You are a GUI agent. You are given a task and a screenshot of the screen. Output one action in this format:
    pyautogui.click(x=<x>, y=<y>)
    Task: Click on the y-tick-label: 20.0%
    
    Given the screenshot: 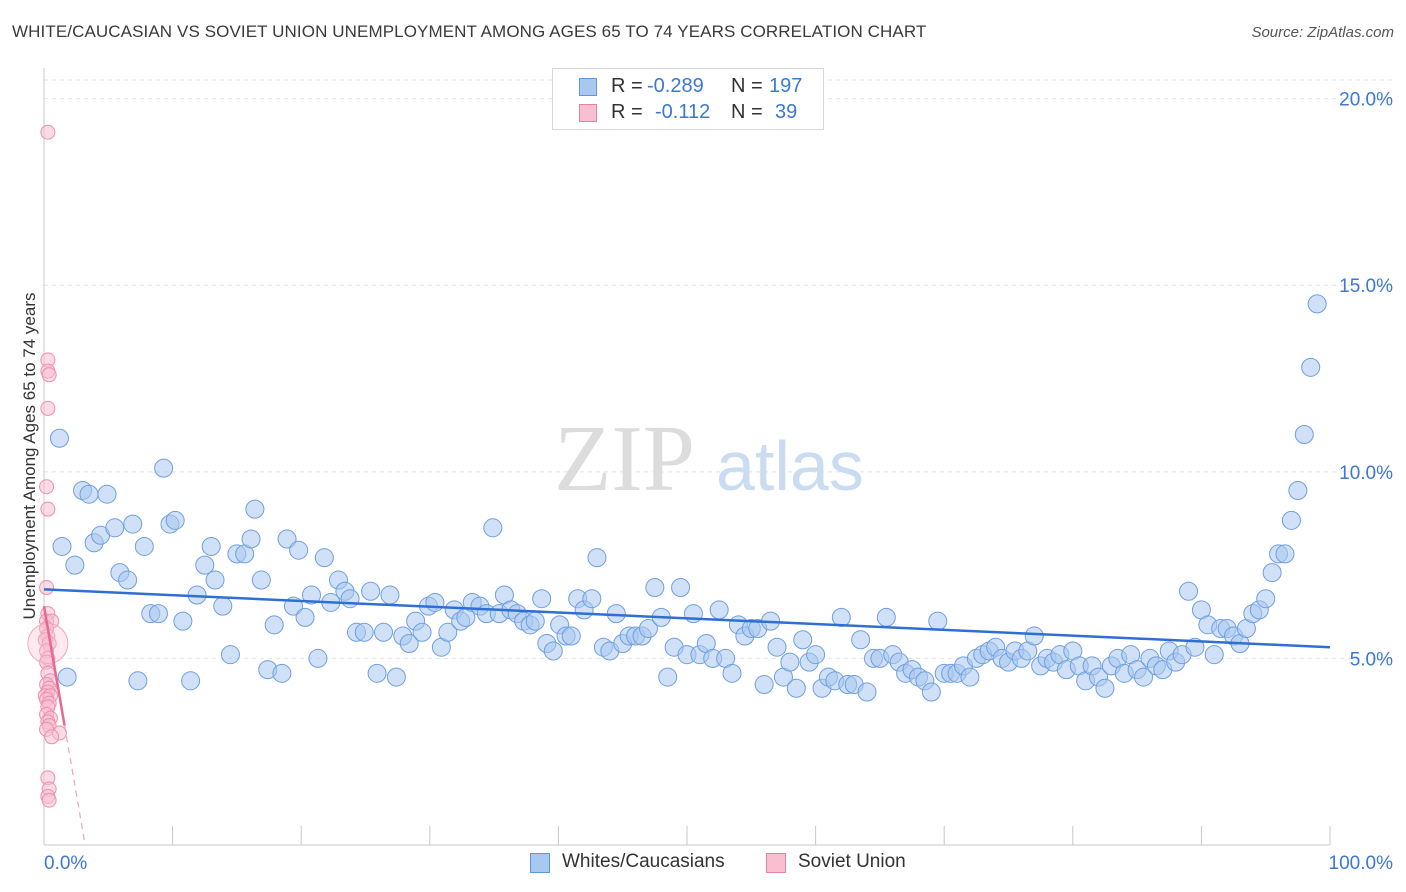 What is the action you would take?
    pyautogui.click(x=1366, y=100)
    